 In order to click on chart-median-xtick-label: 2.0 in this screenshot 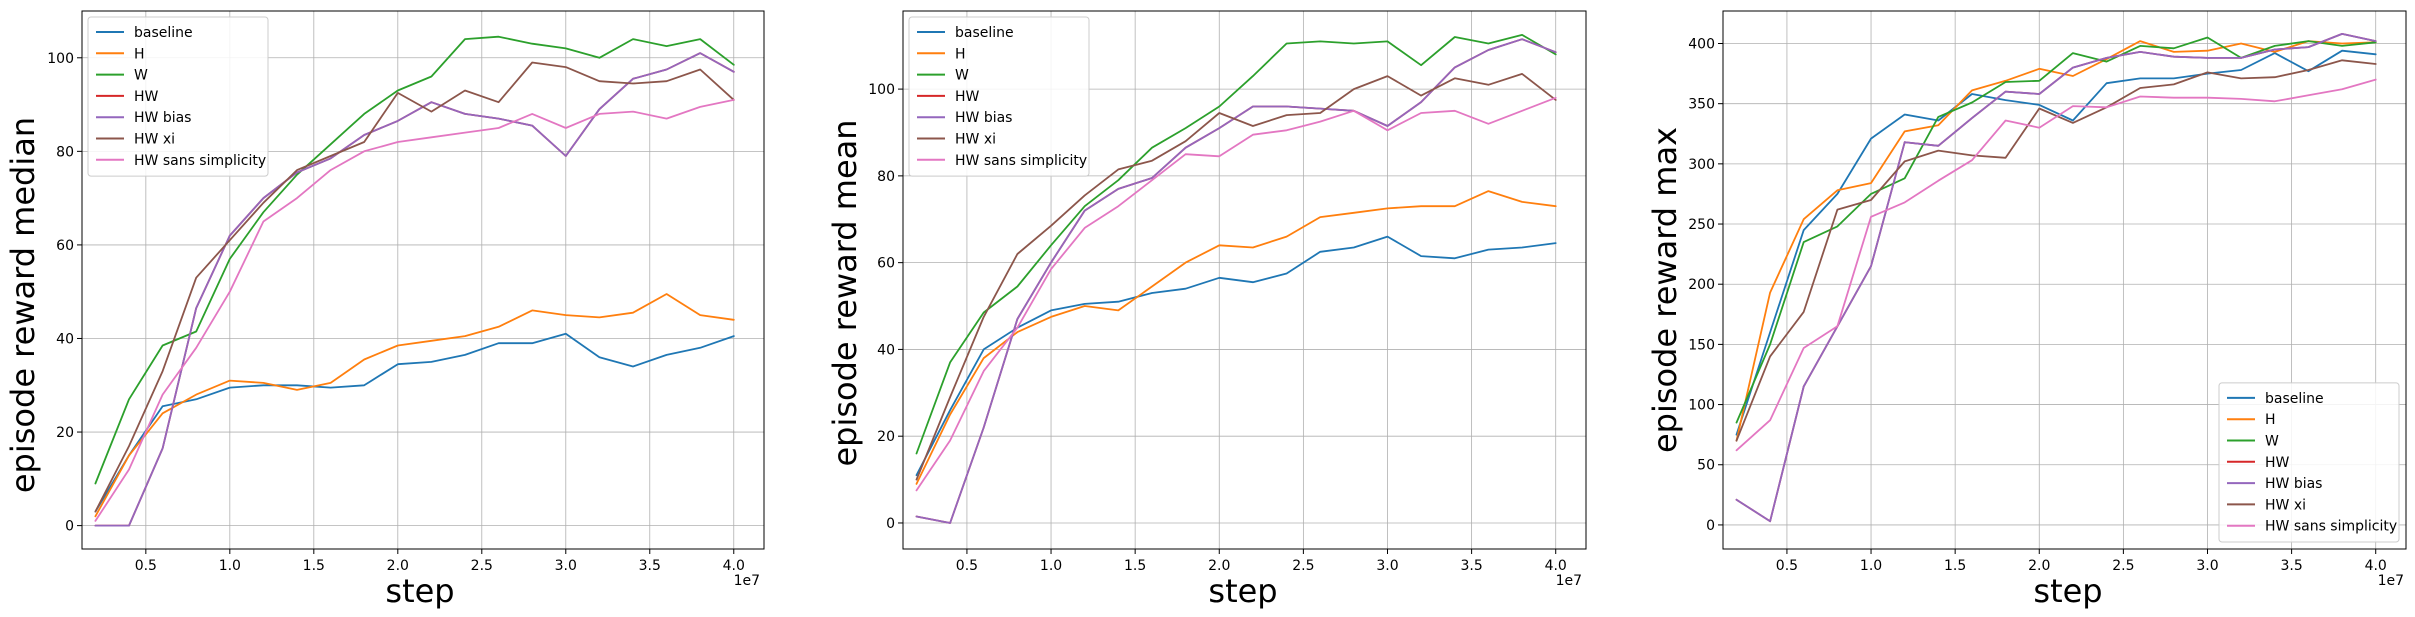, I will do `click(398, 566)`.